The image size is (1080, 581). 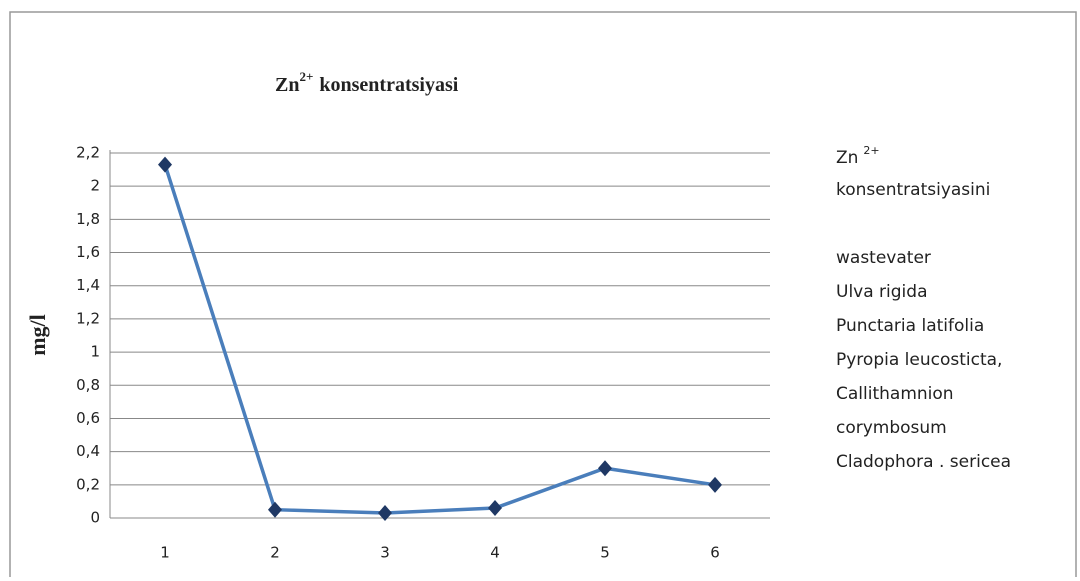 I want to click on y-tick-label: 0,8, so click(x=88, y=385).